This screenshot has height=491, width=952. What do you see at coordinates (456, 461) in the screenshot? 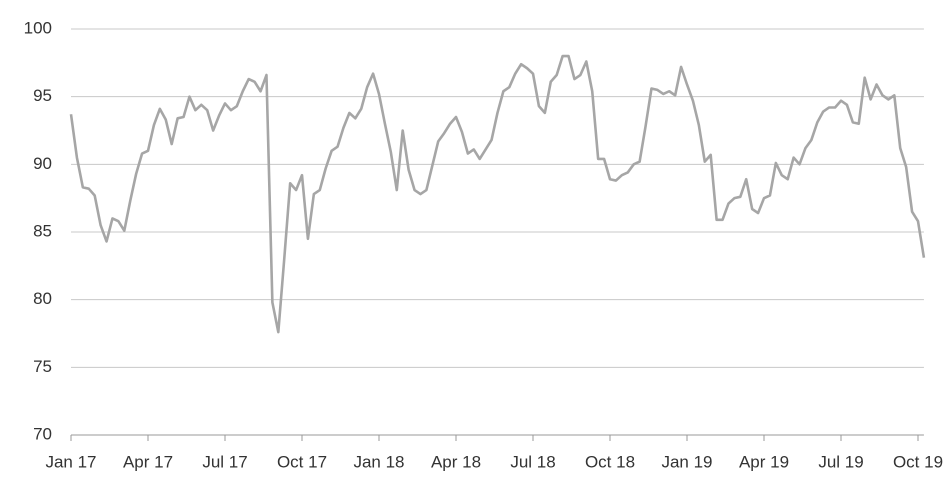
I see `x-tick-label: Apr 18` at bounding box center [456, 461].